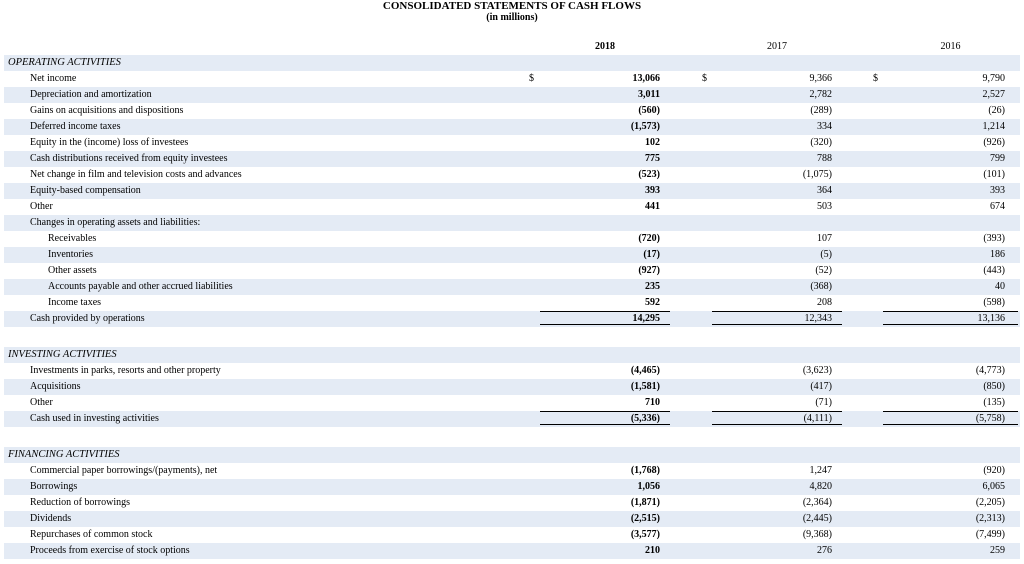 This screenshot has height=564, width=1024. Describe the element at coordinates (824, 158) in the screenshot. I see `cell-value: 788` at that location.